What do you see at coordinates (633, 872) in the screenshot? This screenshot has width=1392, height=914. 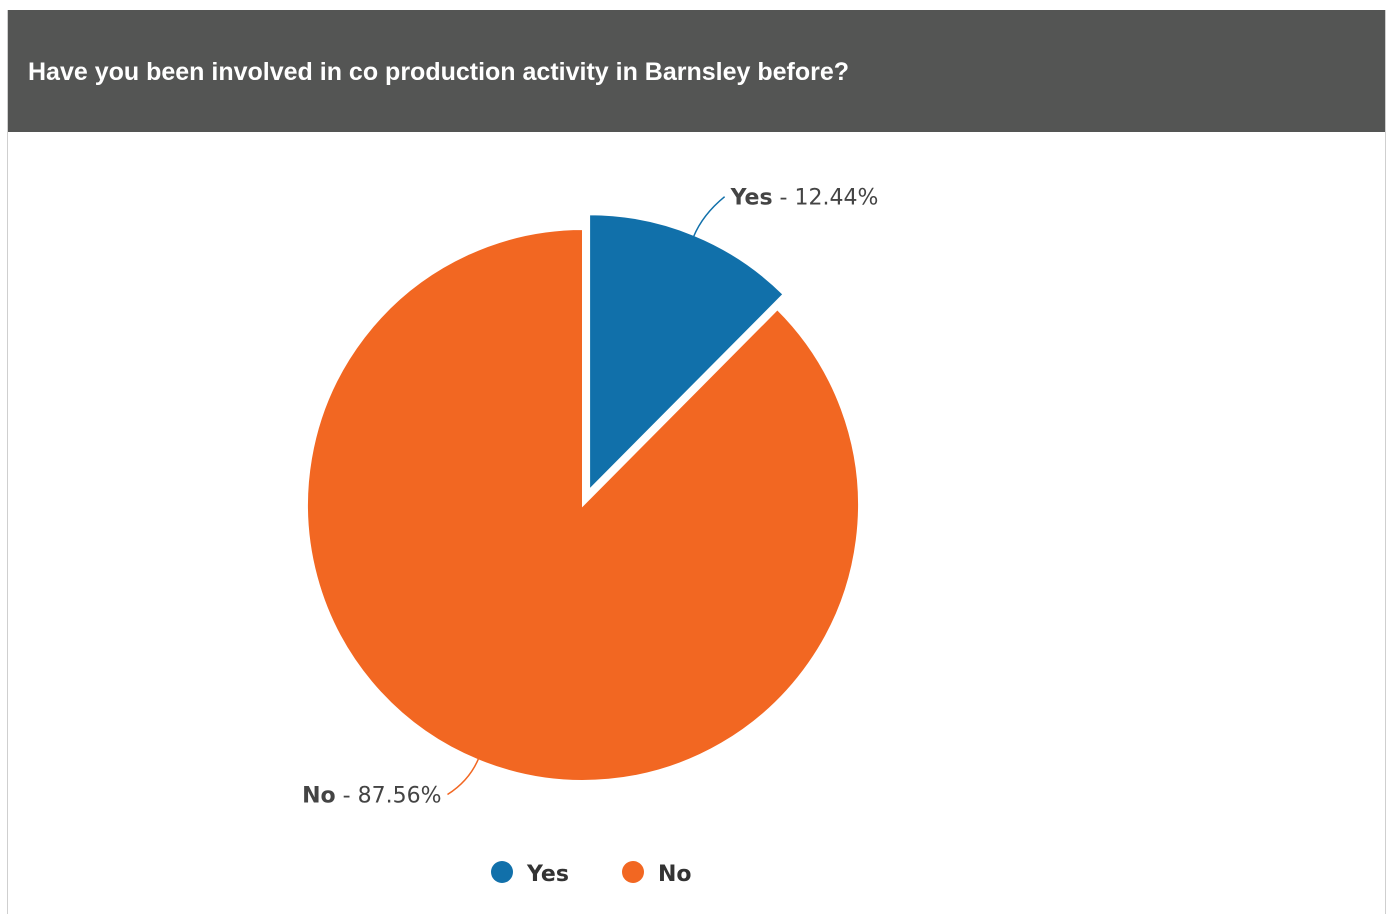 I see `legend-marker-no` at bounding box center [633, 872].